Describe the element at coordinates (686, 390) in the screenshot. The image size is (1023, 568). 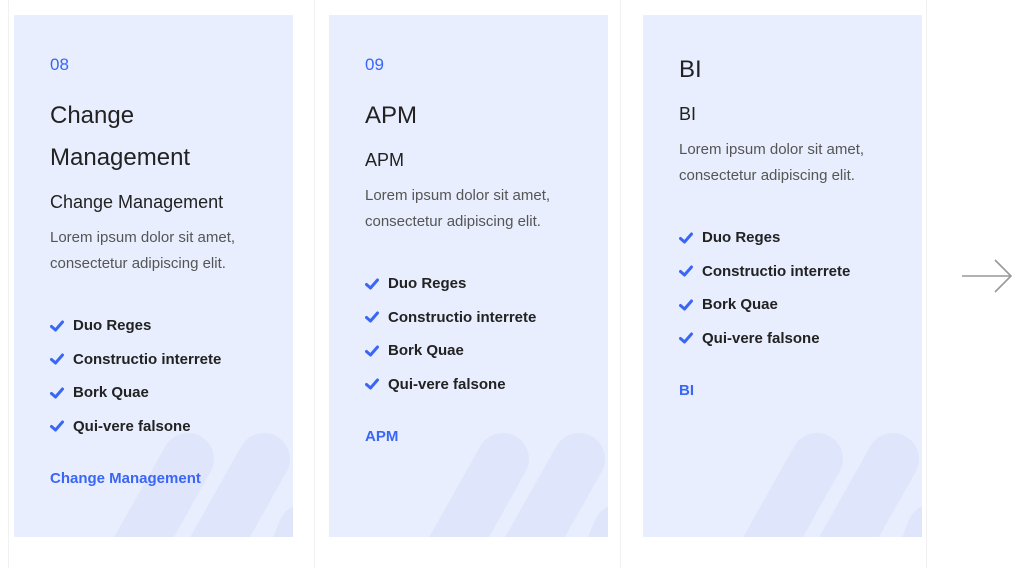
I see `card-link: BI` at that location.